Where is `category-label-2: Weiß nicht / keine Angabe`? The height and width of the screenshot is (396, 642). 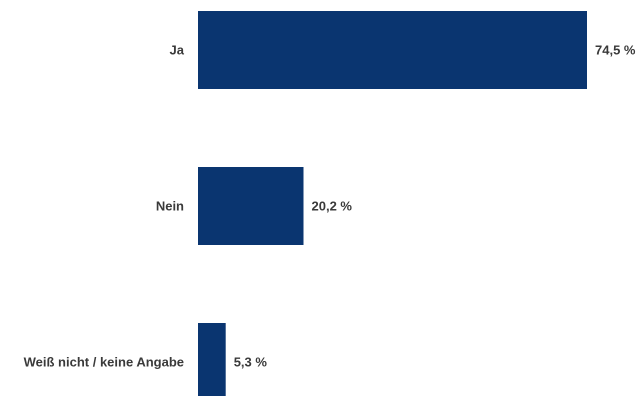 category-label-2: Weiß nicht / keine Angabe is located at coordinates (104, 362).